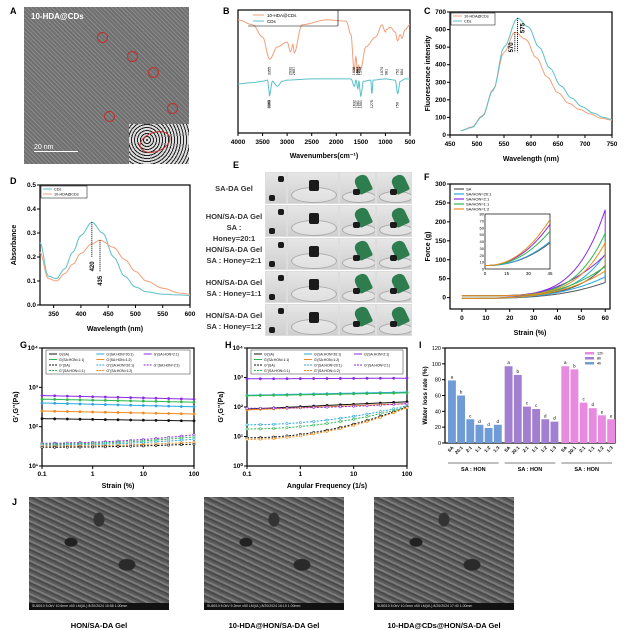  I want to click on inset-tick-label: 40, so click(482, 241).